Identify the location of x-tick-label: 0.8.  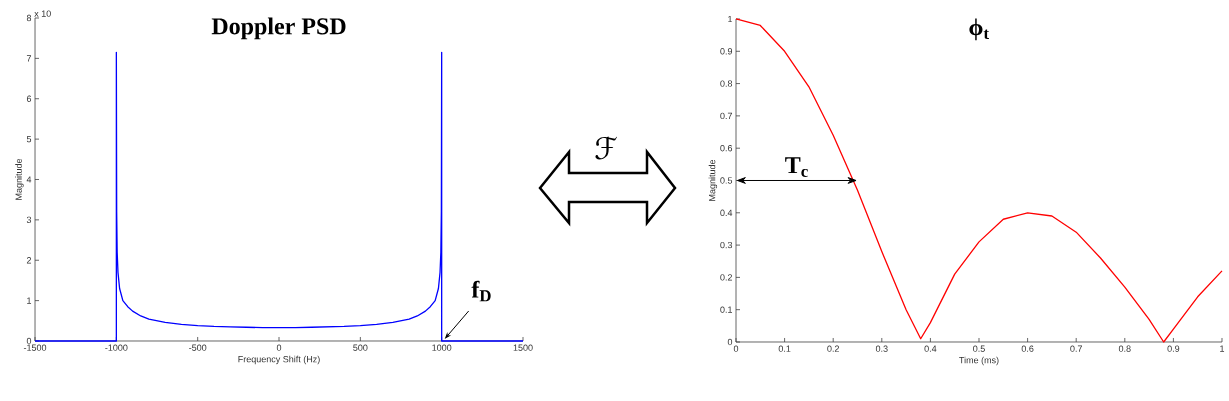
(1124, 348).